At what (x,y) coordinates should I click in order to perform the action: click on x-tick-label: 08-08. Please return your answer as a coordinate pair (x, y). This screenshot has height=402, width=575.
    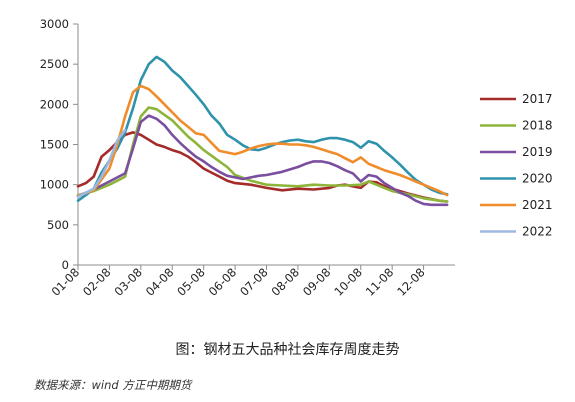
    Looking at the image, I should click on (286, 282).